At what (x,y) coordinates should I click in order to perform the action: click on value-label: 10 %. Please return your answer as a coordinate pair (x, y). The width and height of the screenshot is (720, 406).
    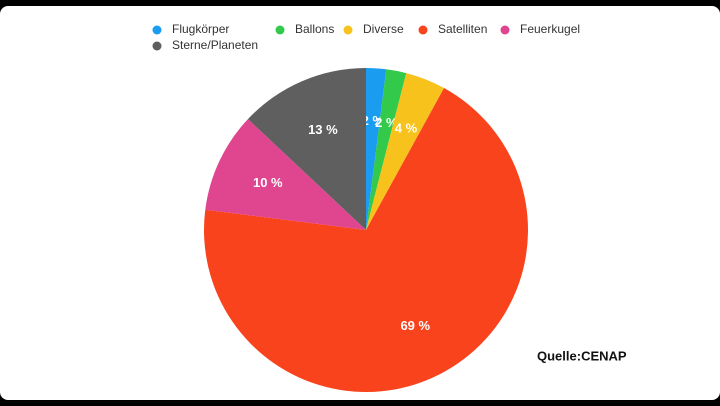
    Looking at the image, I should click on (268, 182).